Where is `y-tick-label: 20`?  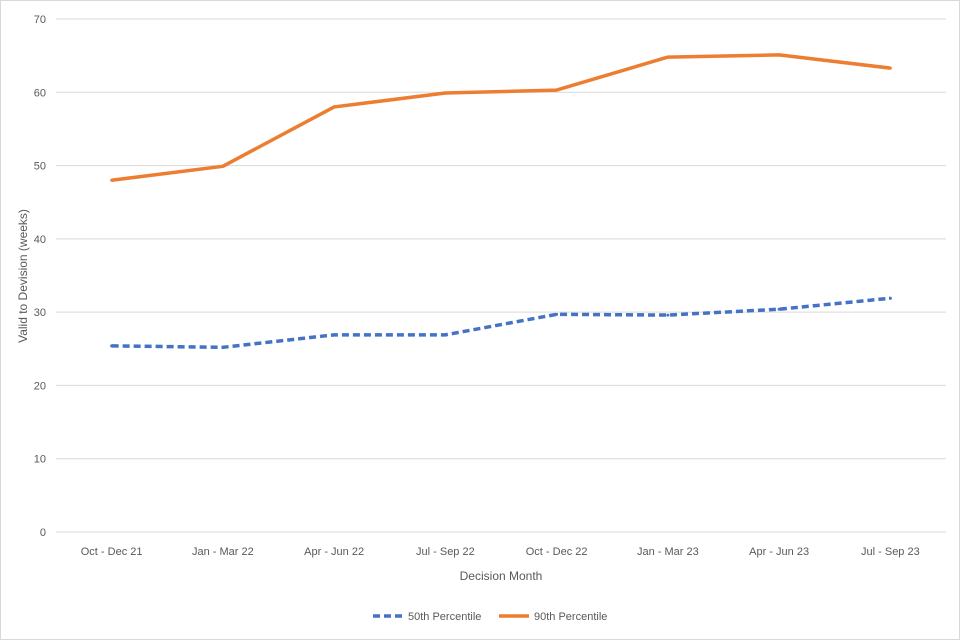 y-tick-label: 20 is located at coordinates (40, 386).